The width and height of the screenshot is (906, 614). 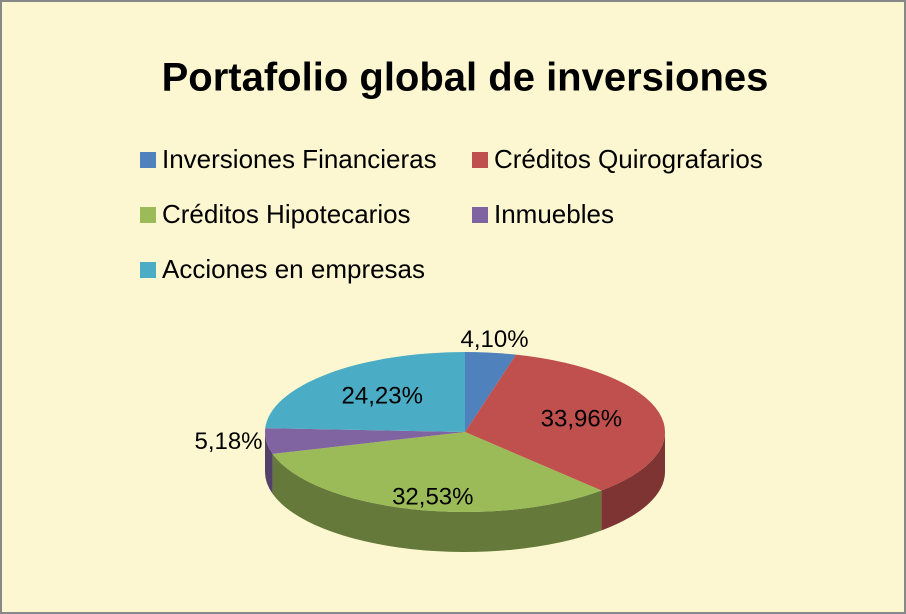 I want to click on legend-label: Inversiones Financieras, so click(x=299, y=159).